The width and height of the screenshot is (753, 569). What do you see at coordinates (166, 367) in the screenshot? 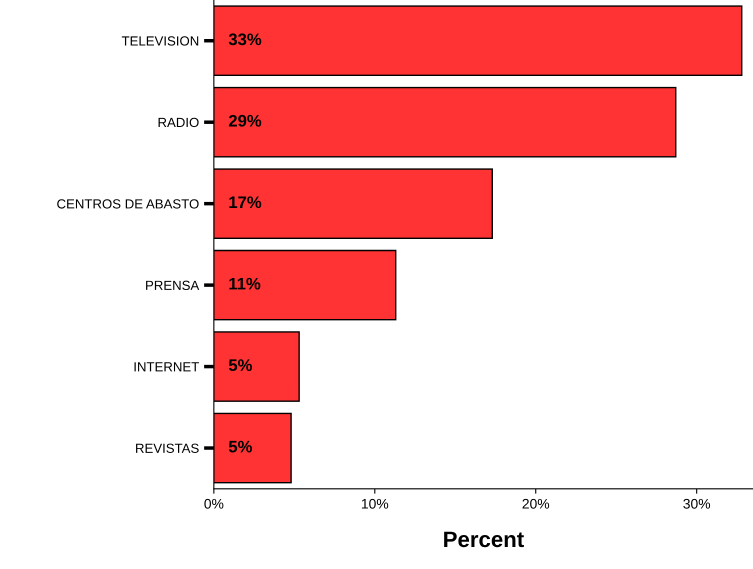
I see `y-tick-label: INTERNET` at bounding box center [166, 367].